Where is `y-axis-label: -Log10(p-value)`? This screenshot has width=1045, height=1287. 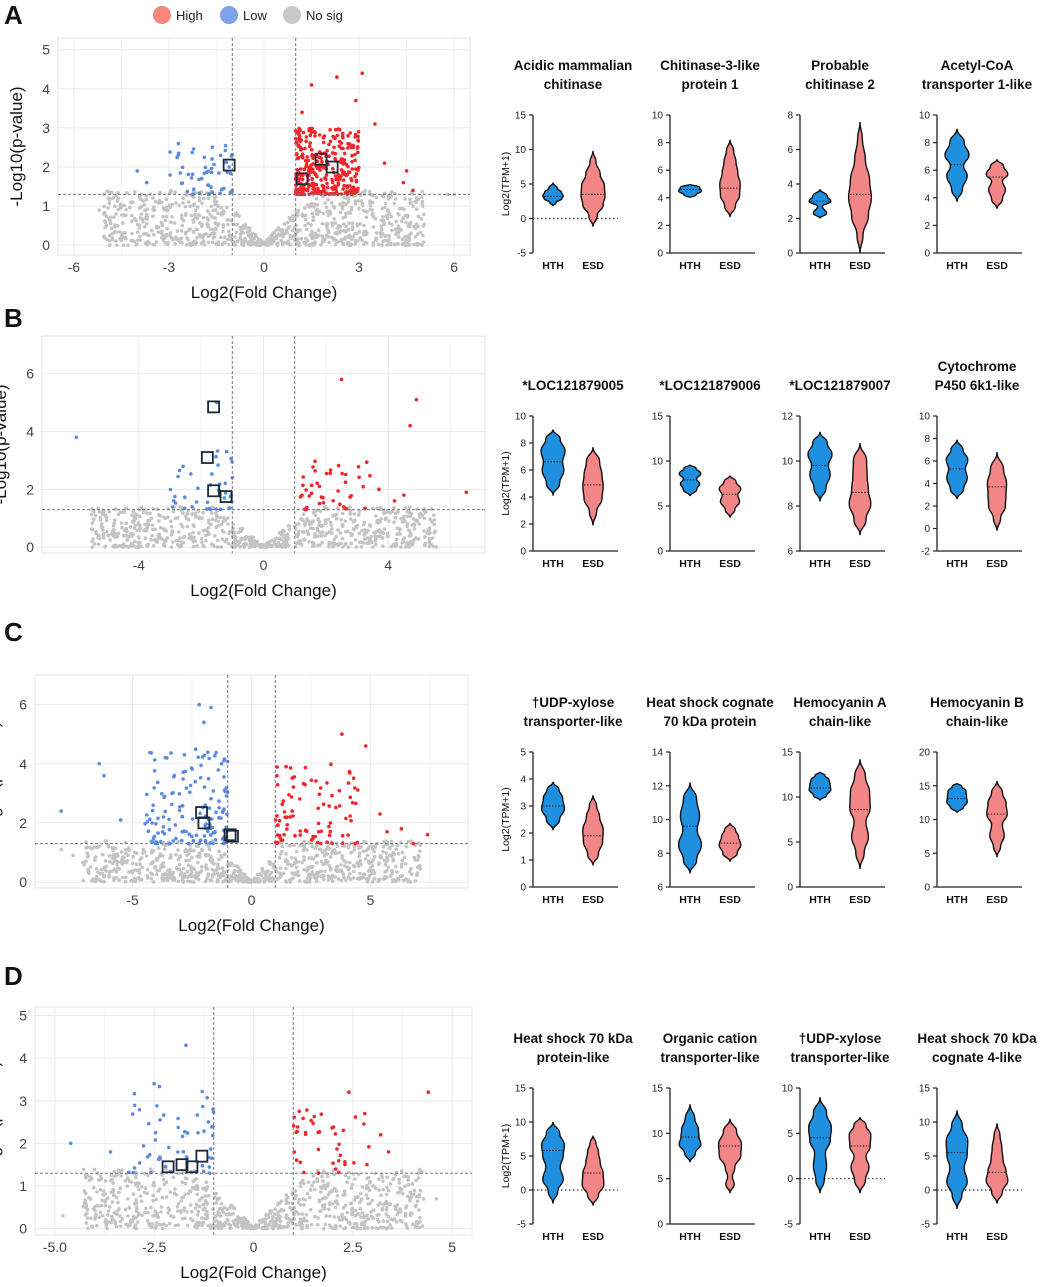 y-axis-label: -Log10(p-value) is located at coordinates (16, 146).